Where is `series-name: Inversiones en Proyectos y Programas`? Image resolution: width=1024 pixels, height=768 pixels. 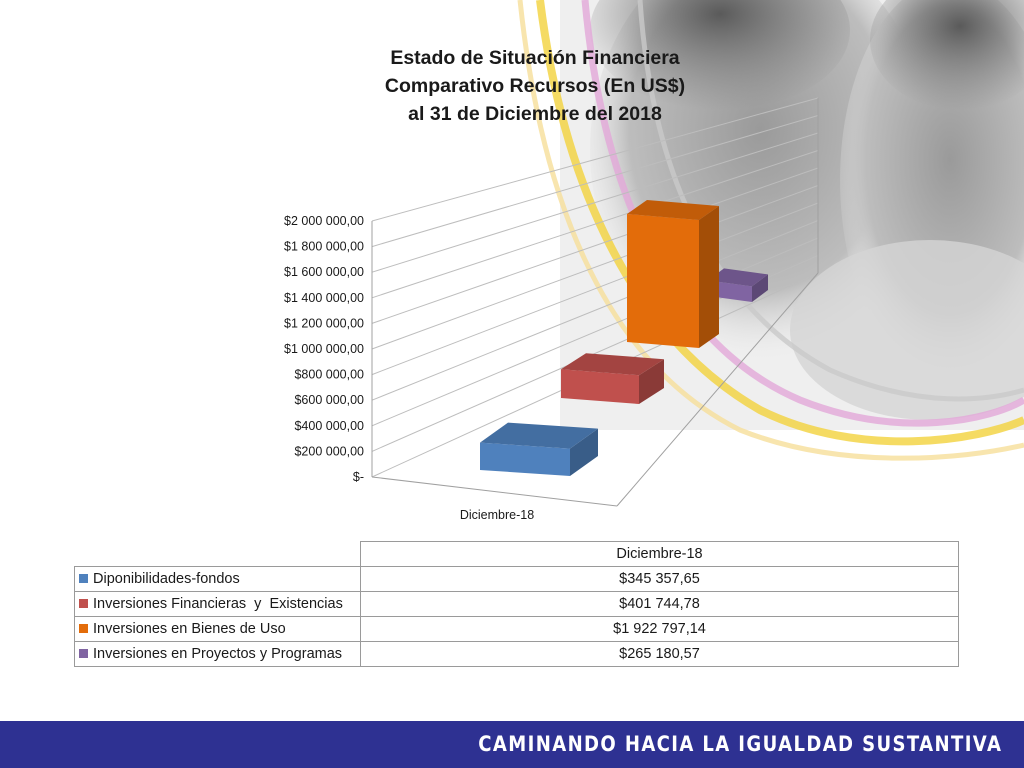 series-name: Inversiones en Proyectos y Programas is located at coordinates (218, 654).